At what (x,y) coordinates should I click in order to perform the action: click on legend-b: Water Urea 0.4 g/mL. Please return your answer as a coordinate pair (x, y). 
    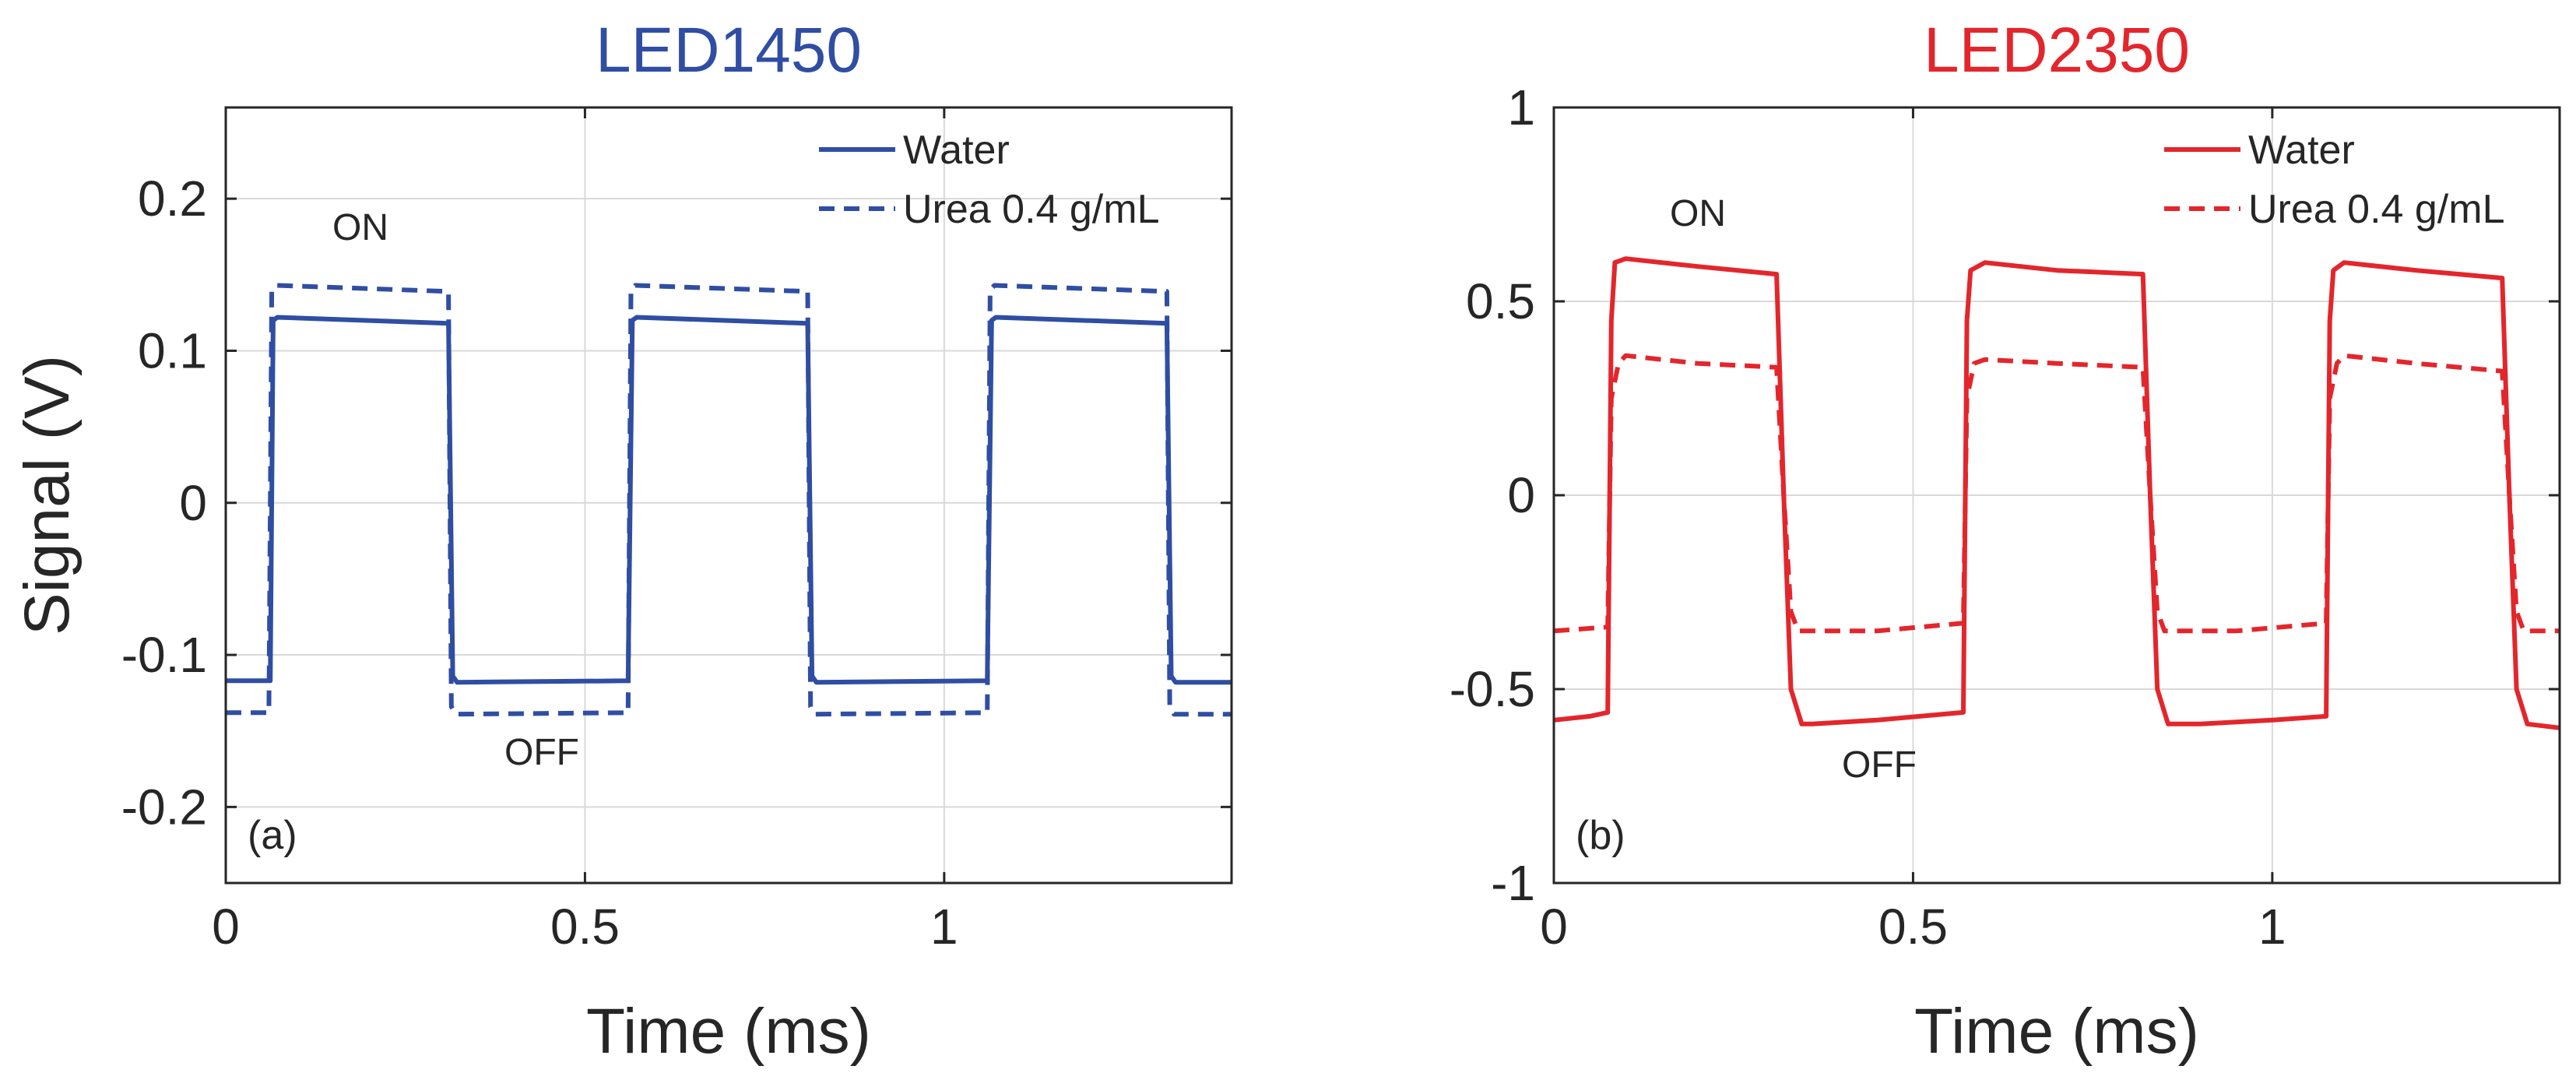
    Looking at the image, I should click on (2334, 180).